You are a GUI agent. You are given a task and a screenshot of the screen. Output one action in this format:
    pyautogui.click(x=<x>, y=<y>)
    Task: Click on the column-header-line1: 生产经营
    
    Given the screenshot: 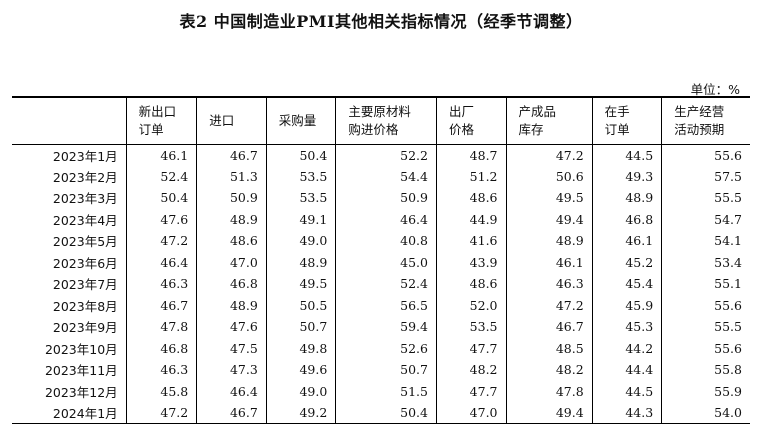 What is the action you would take?
    pyautogui.click(x=699, y=111)
    